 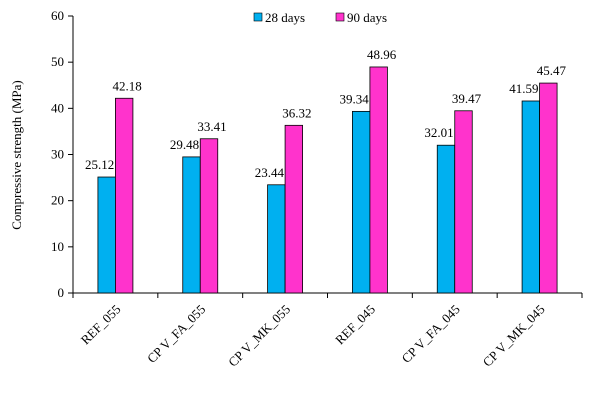 What do you see at coordinates (57, 107) in the screenshot?
I see `y-tick-label: 40` at bounding box center [57, 107].